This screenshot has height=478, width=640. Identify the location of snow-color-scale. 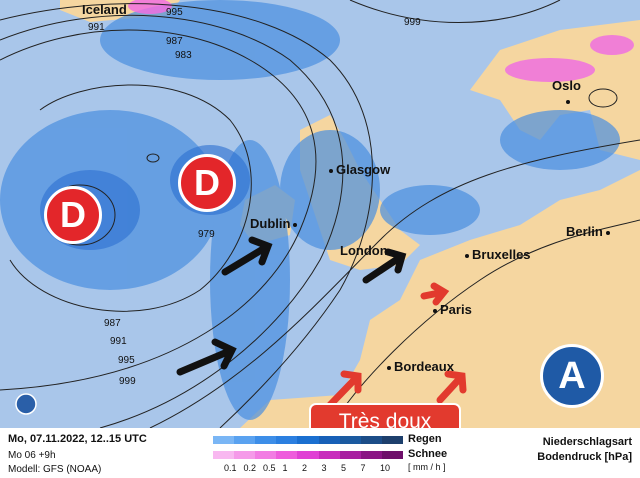
(308, 455).